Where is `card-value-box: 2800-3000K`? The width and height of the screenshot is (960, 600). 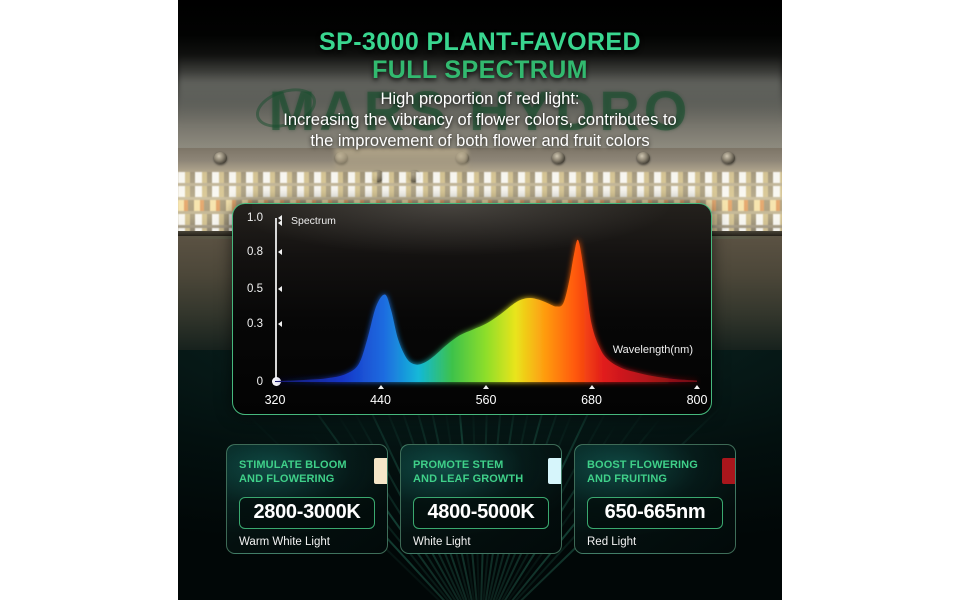
card-value-box: 2800-3000K is located at coordinates (307, 512).